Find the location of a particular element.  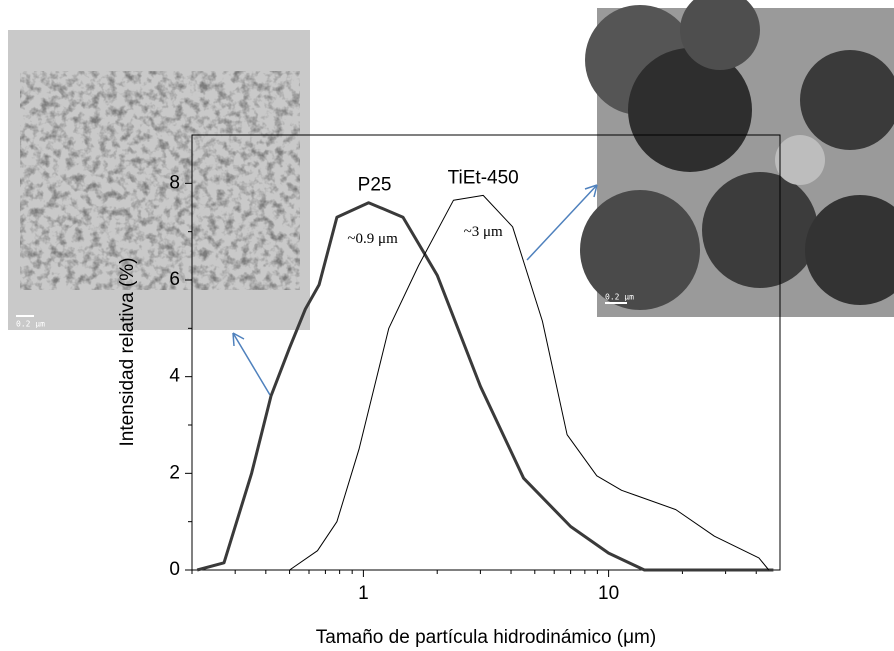

annotation: ~3 μm is located at coordinates (483, 232).